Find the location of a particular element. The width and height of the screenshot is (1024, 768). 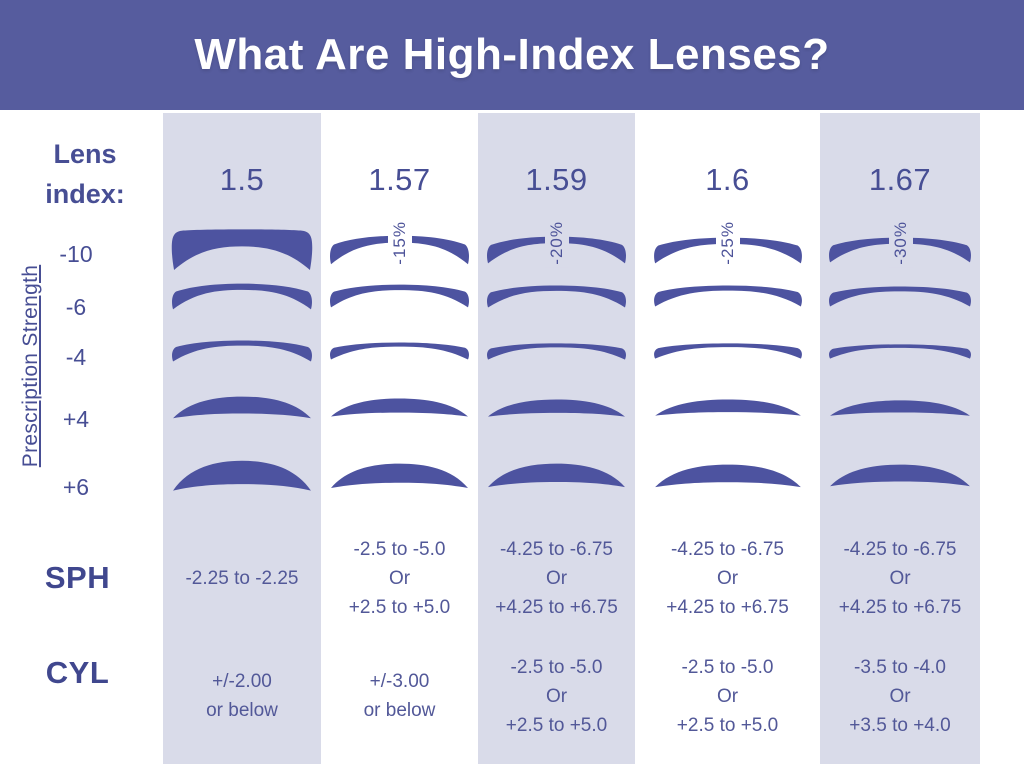

strength-value: +6 is located at coordinates (76, 487).